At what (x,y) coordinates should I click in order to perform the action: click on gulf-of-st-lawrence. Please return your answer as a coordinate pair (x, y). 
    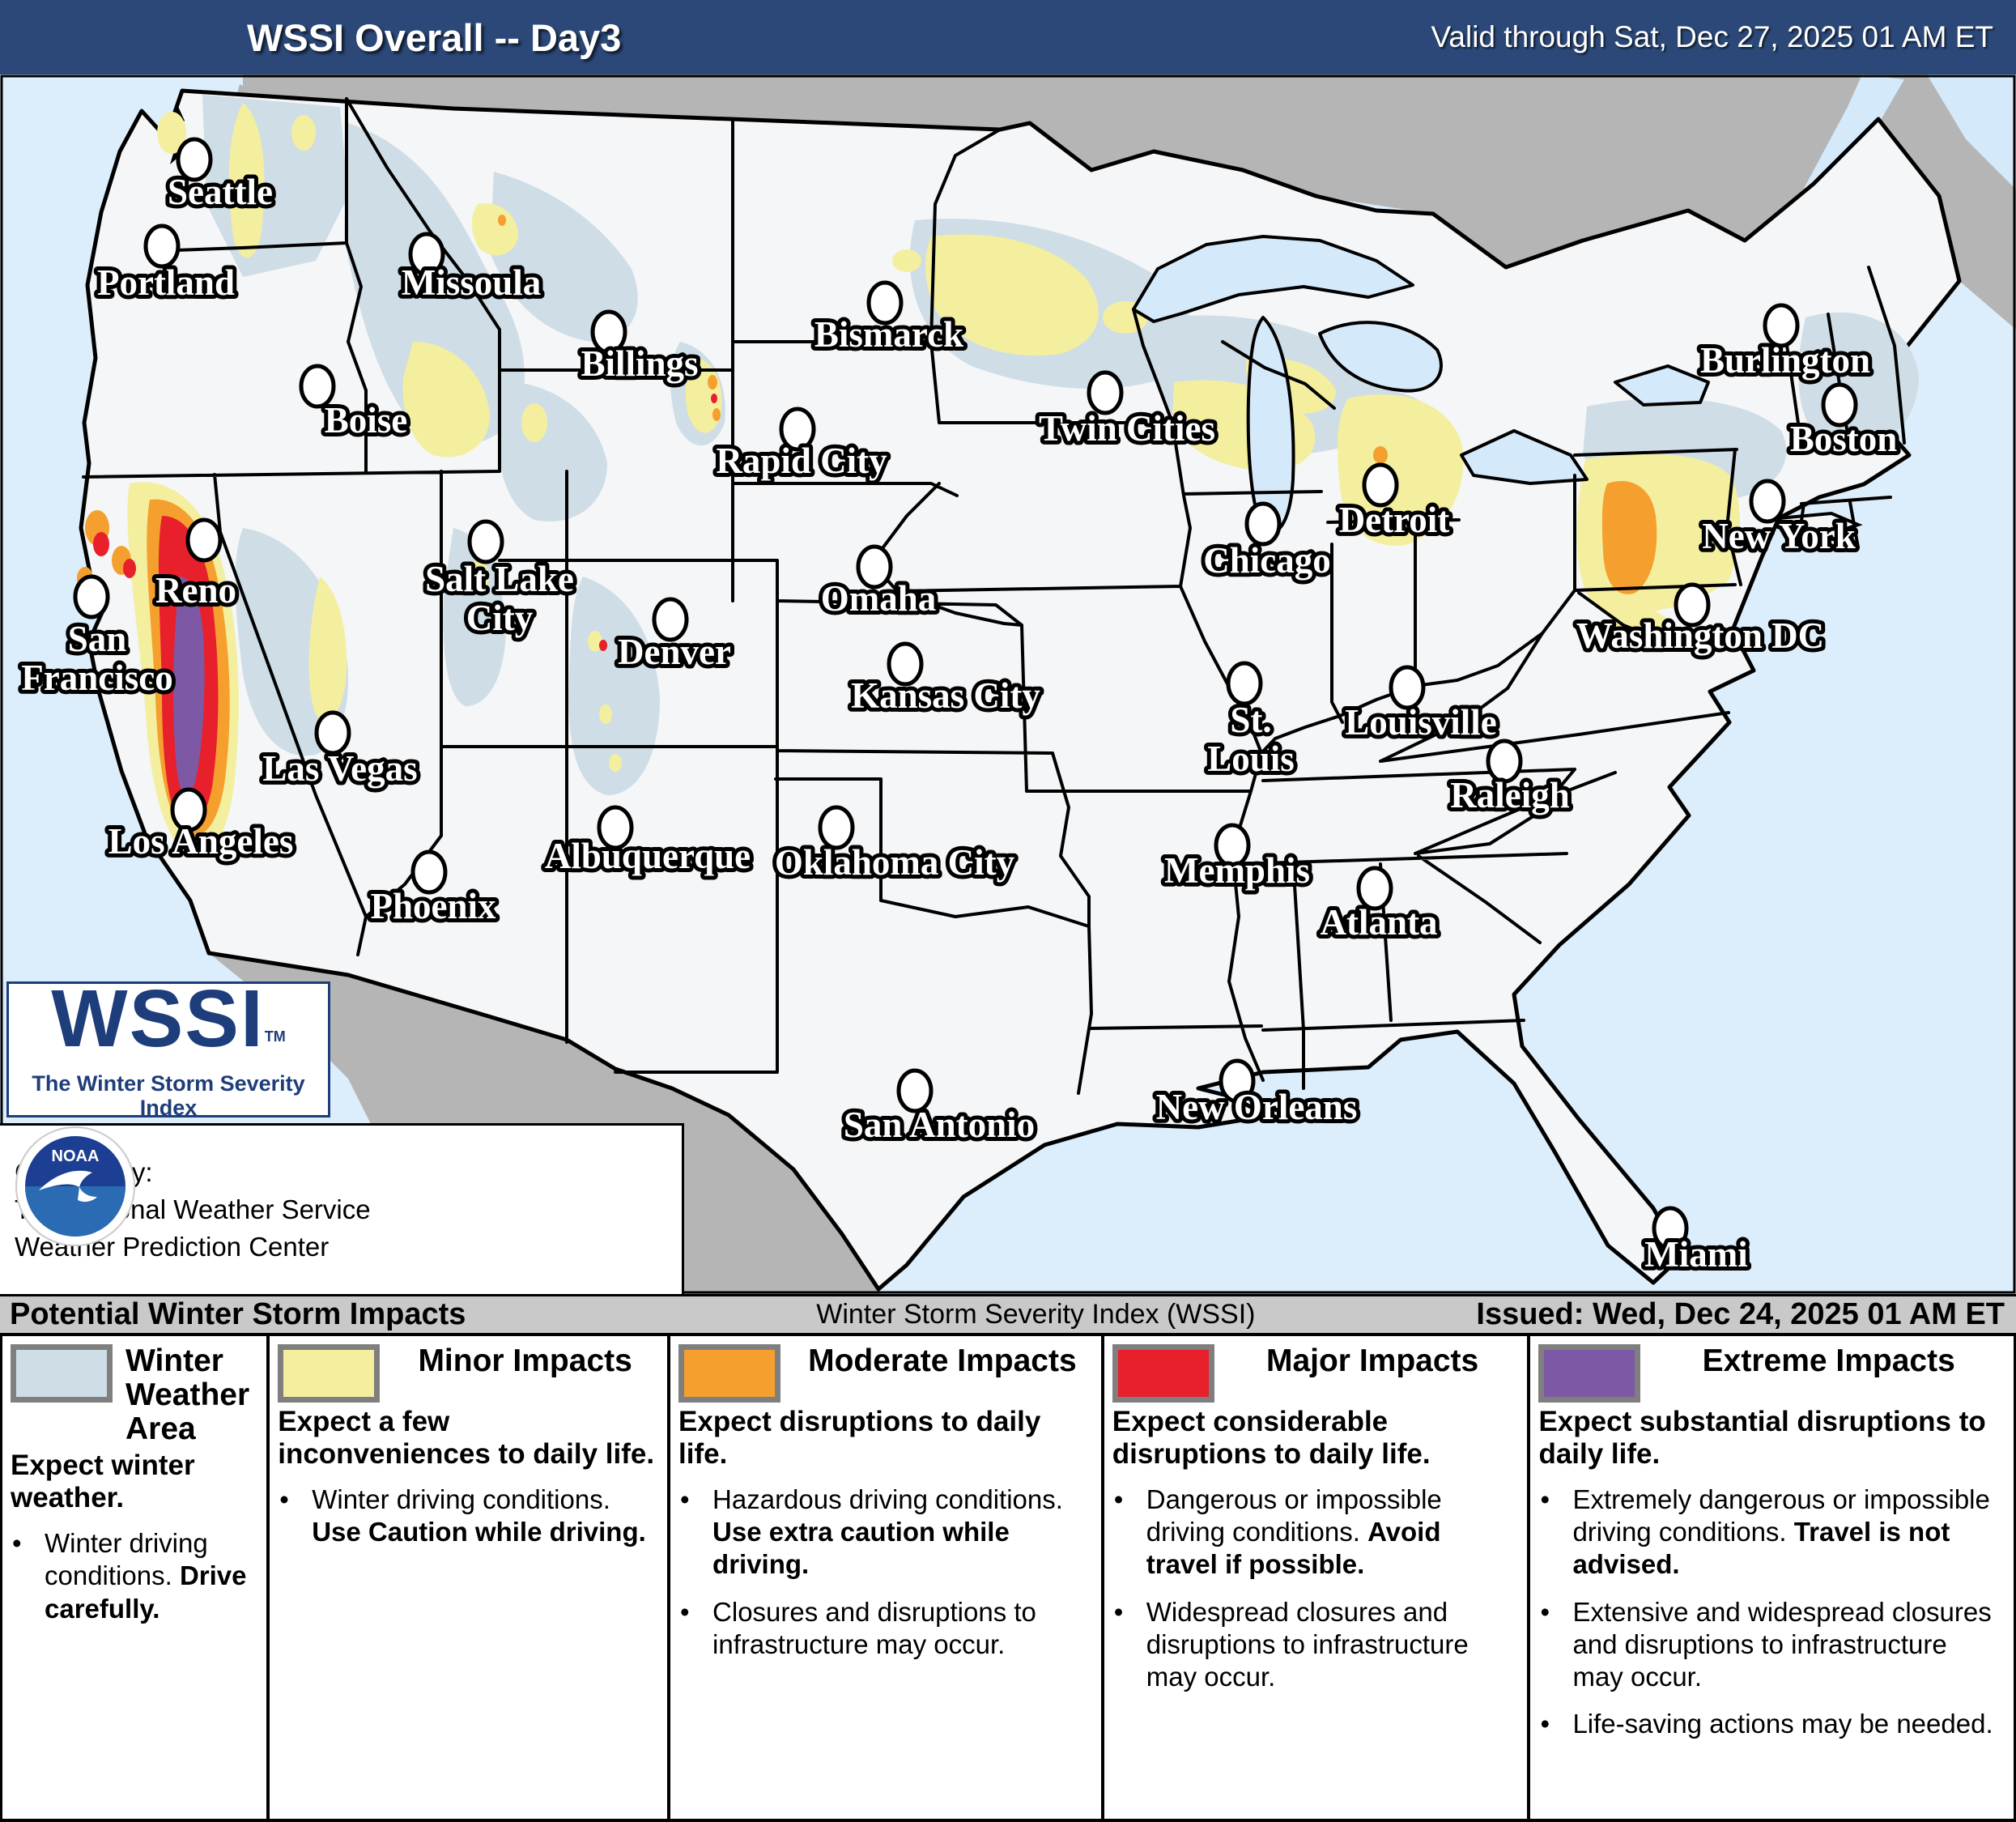
    Looking at the image, I should click on (1971, 132).